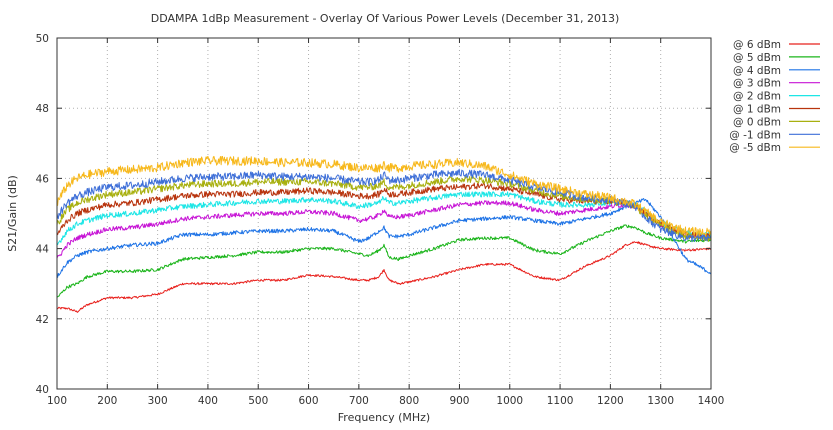  I want to click on x-tick-label: 800, so click(409, 401).